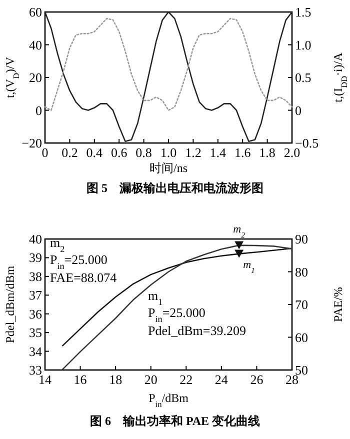  I want to click on x-tick-label: 20, so click(151, 379).